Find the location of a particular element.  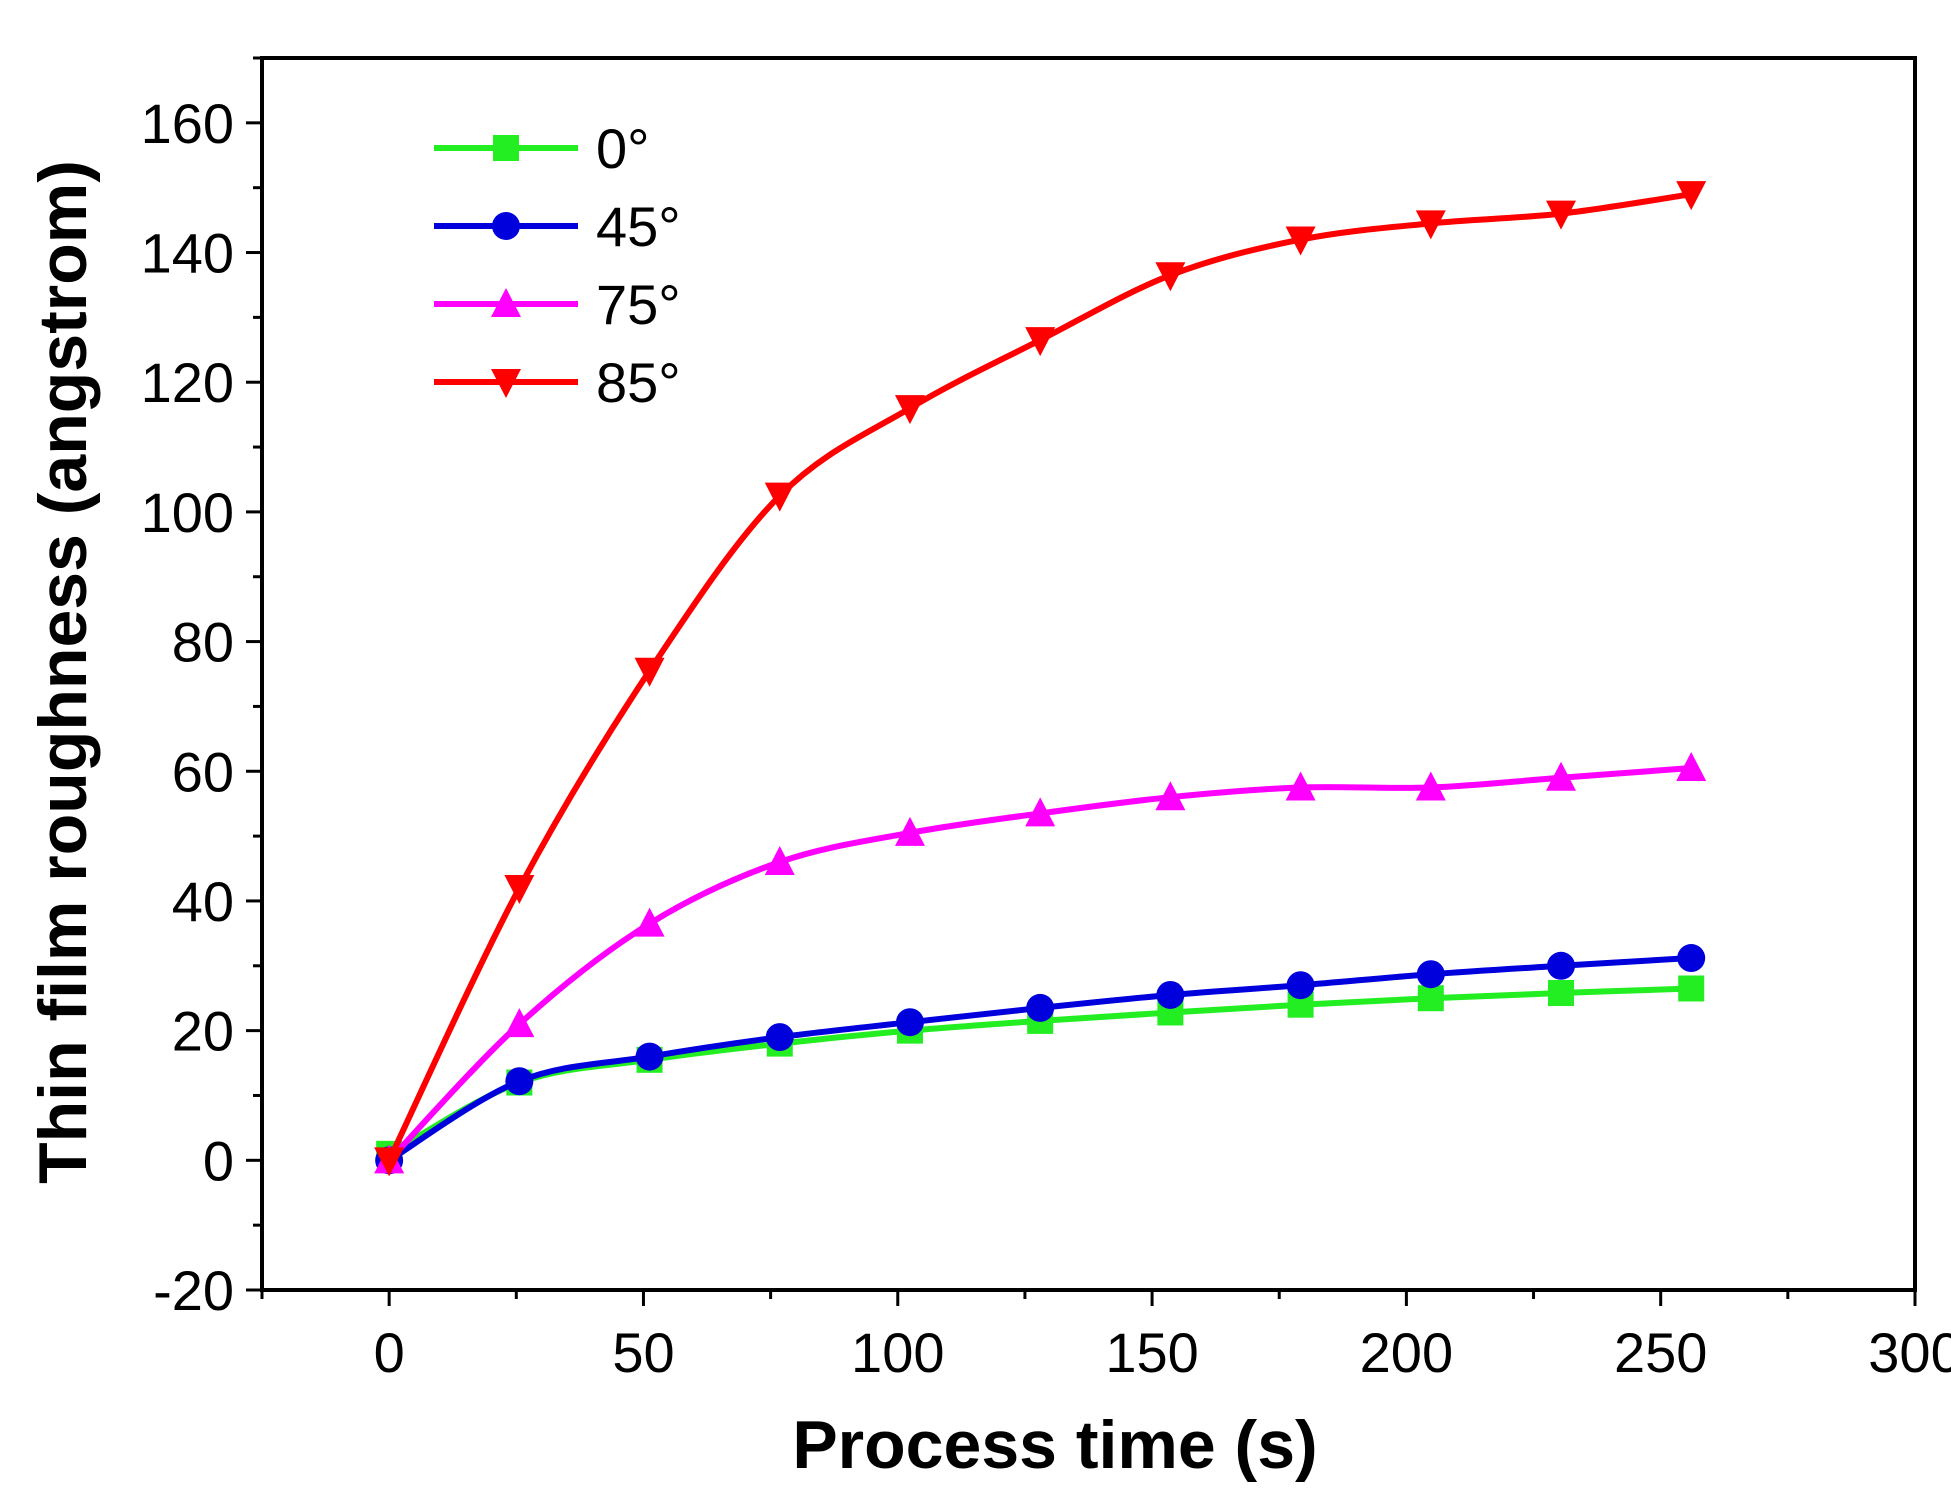

y-tick-label: 60 is located at coordinates (203, 771).